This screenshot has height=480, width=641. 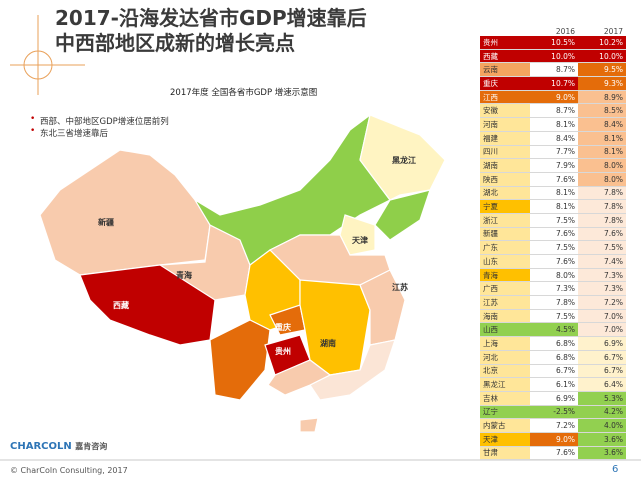 I want to click on province: 江苏, so click(x=505, y=302).